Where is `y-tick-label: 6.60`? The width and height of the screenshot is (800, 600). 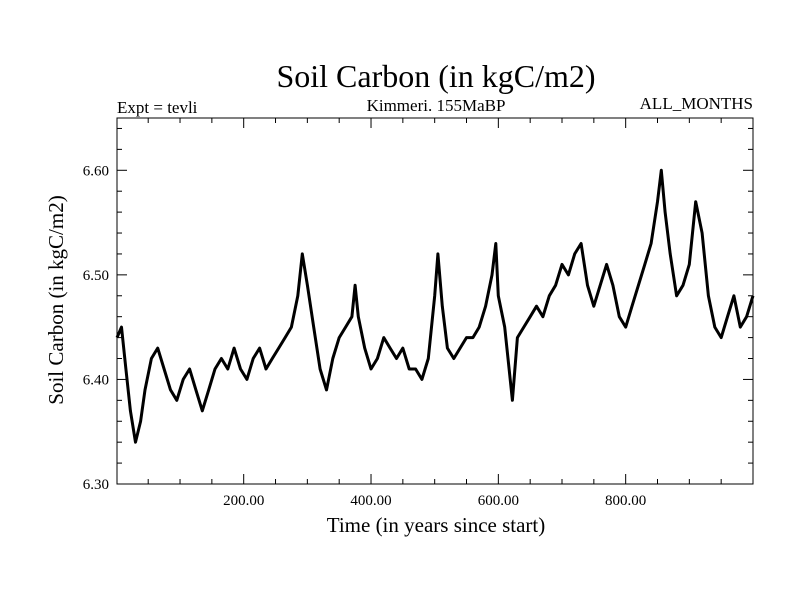 y-tick-label: 6.60 is located at coordinates (96, 171).